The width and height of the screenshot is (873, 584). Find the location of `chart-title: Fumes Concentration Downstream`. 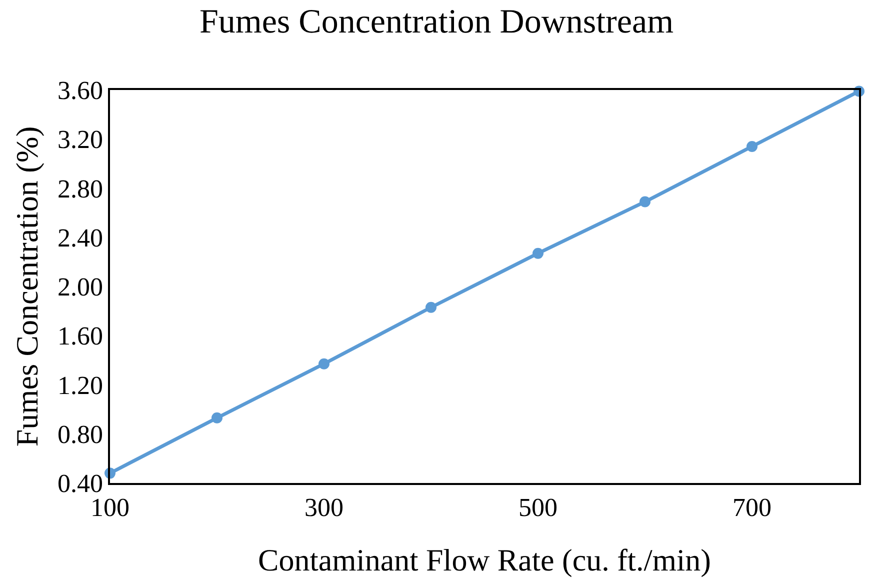

chart-title: Fumes Concentration Downstream is located at coordinates (436, 22).